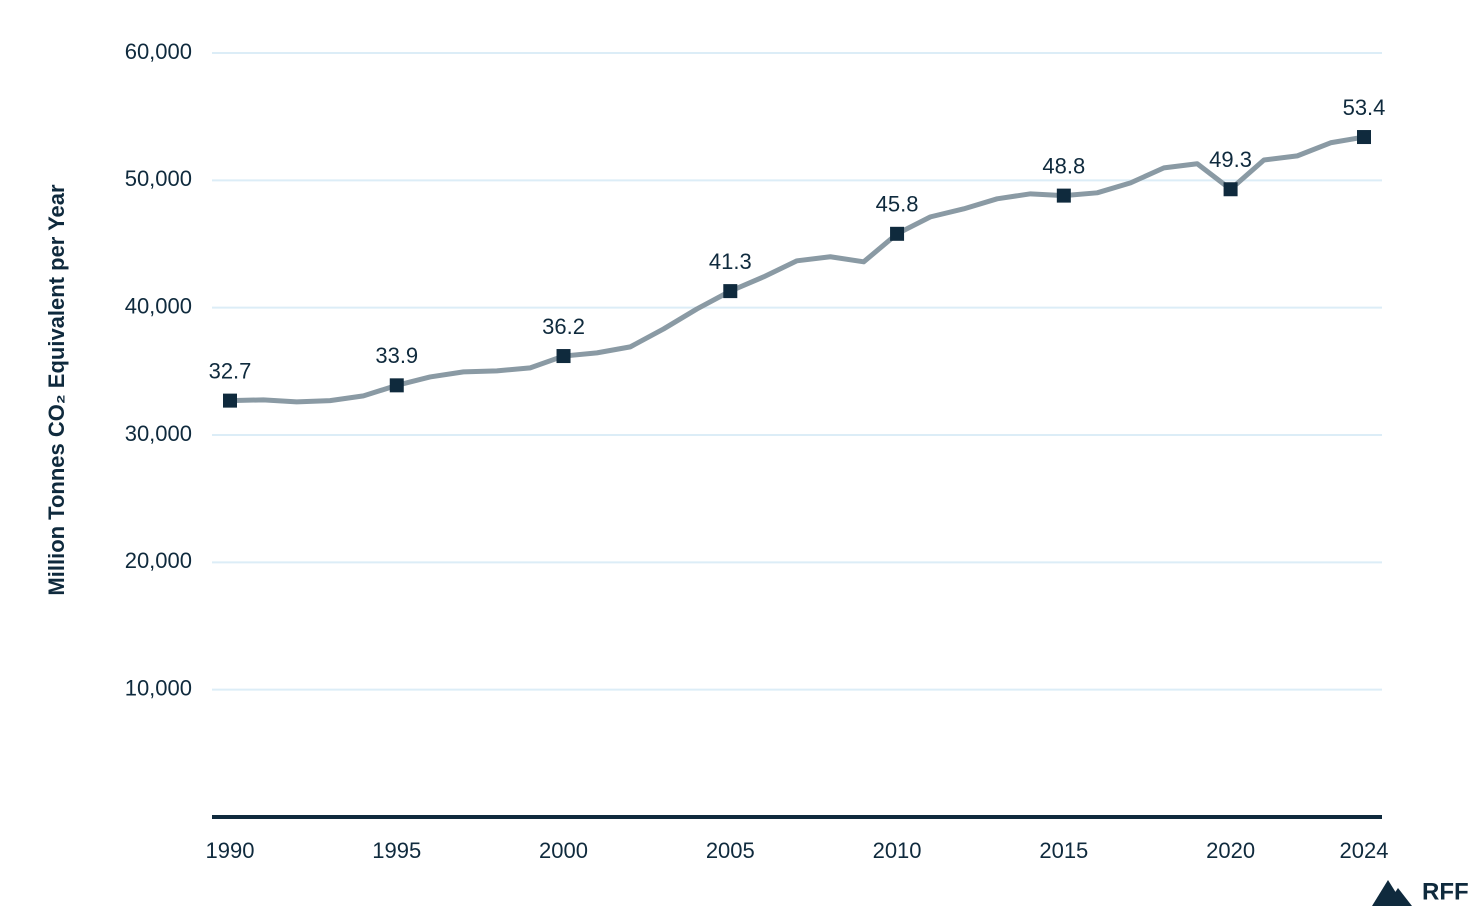 This screenshot has width=1480, height=916. Describe the element at coordinates (158, 687) in the screenshot. I see `y-tick-label: 10,000` at that location.